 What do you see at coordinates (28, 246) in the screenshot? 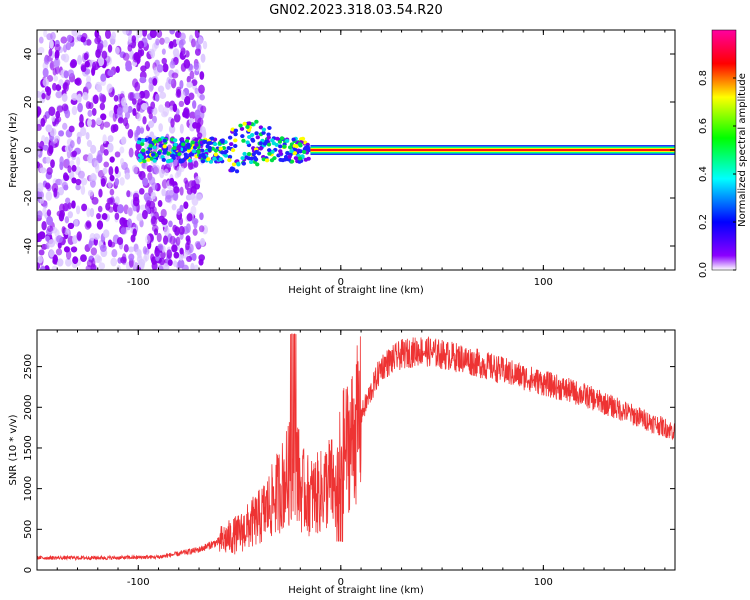
I see `y-tick-label: -40` at bounding box center [28, 246].